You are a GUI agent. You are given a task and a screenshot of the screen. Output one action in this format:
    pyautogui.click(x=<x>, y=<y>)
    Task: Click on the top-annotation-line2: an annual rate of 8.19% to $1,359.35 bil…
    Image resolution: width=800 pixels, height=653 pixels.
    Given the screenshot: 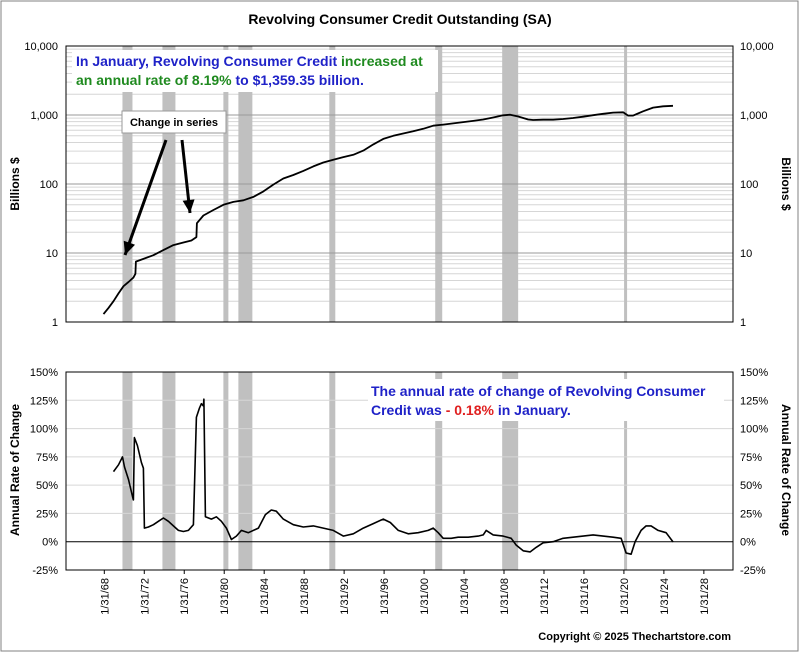 What is the action you would take?
    pyautogui.click(x=220, y=80)
    